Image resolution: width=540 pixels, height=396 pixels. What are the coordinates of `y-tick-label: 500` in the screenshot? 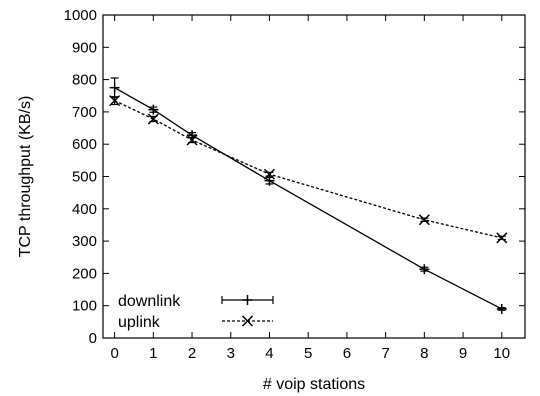 It's located at (84, 177).